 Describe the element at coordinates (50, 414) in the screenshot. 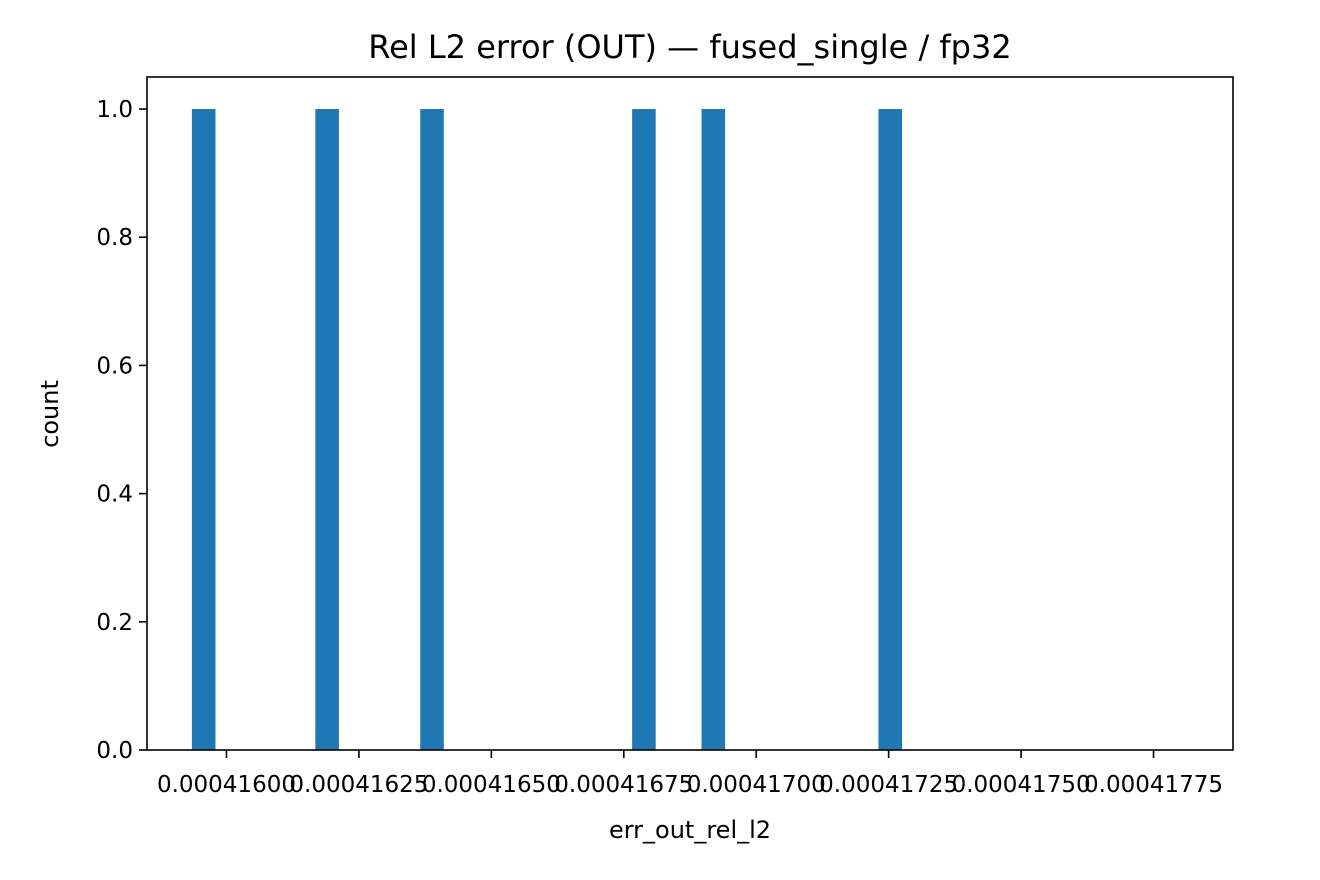

I see `y-axis-label: count` at that location.